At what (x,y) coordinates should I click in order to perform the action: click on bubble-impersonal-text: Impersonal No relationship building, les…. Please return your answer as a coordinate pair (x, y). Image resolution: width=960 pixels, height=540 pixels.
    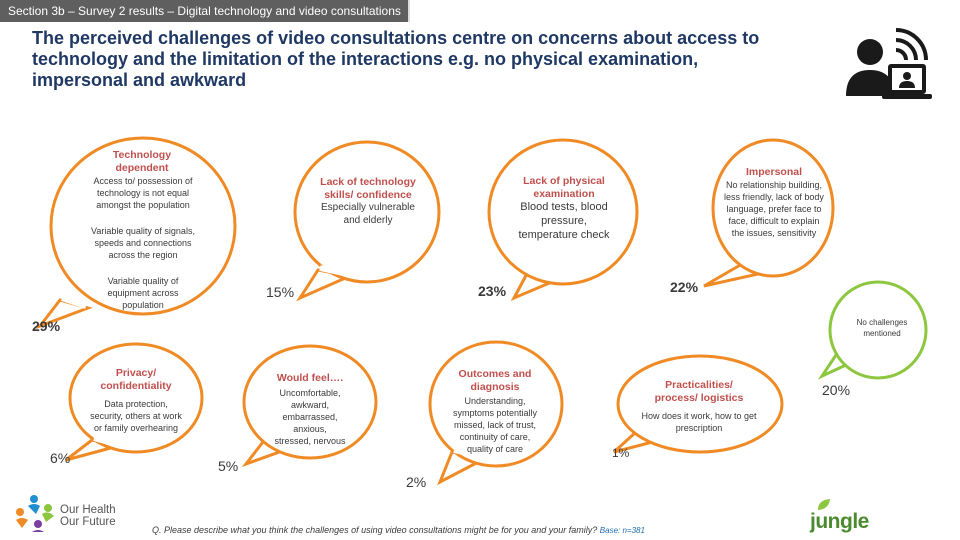
    Looking at the image, I should click on (774, 202).